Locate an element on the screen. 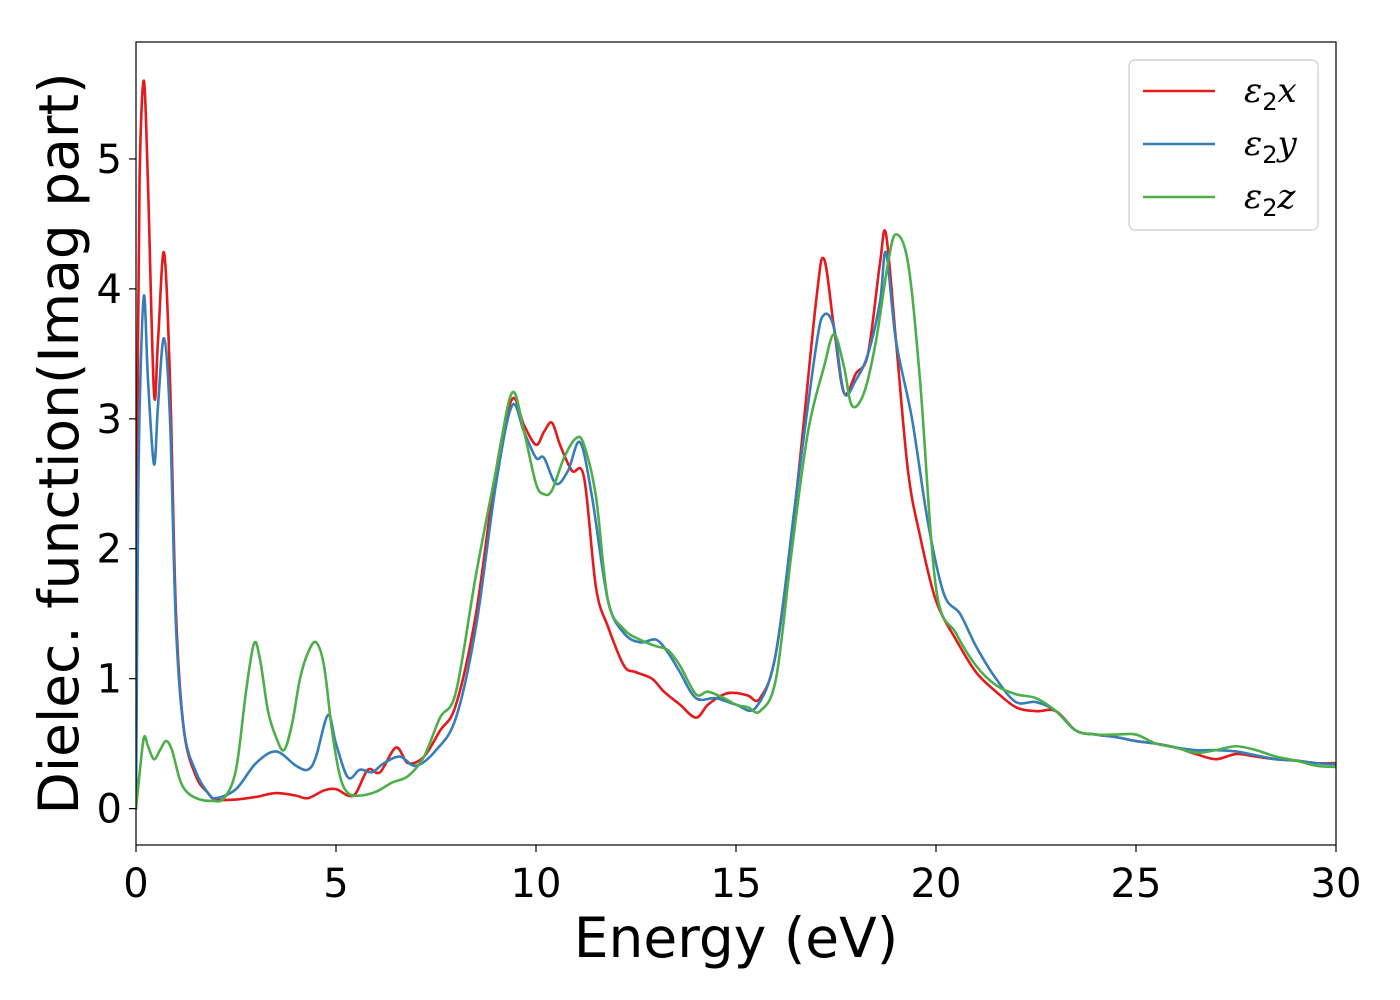 This screenshot has height=1000, width=1400. x-tick-label: 20 is located at coordinates (936, 884).